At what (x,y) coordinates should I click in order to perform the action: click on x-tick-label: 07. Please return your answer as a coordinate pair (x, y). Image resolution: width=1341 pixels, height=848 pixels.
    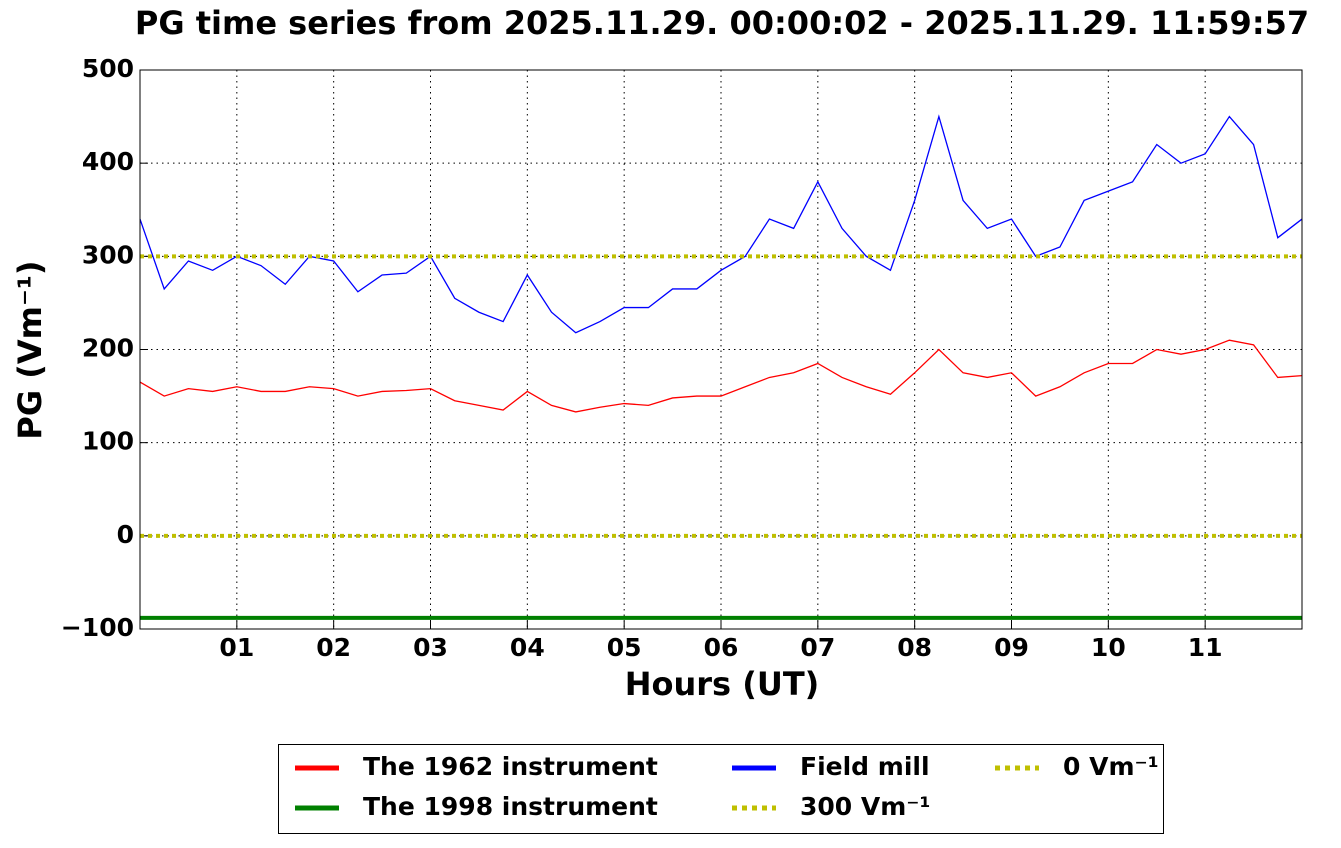
    Looking at the image, I should click on (817, 647).